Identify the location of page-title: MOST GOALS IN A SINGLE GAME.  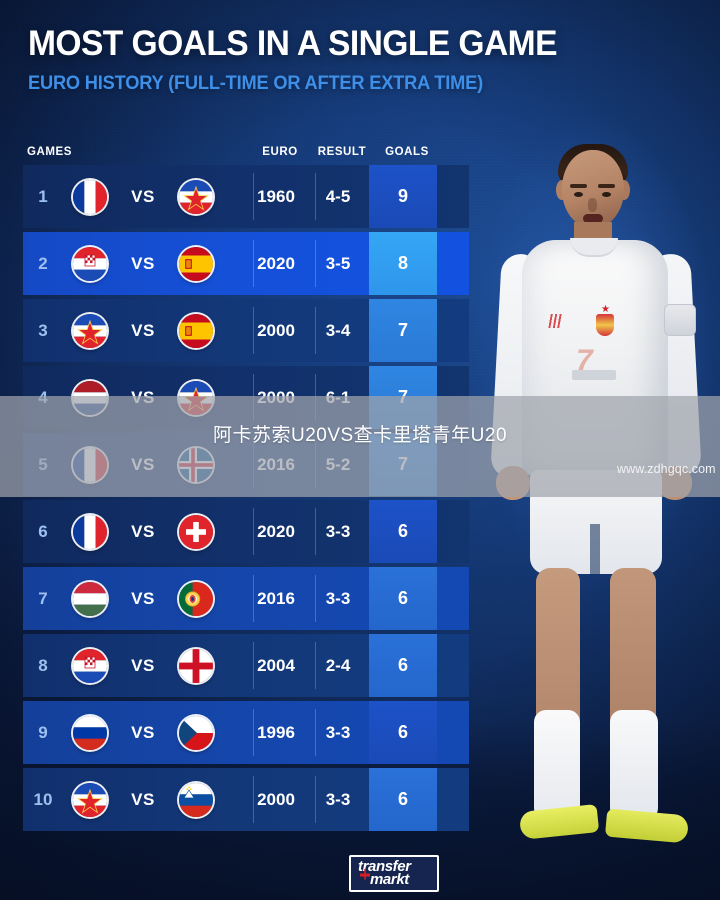
(292, 43).